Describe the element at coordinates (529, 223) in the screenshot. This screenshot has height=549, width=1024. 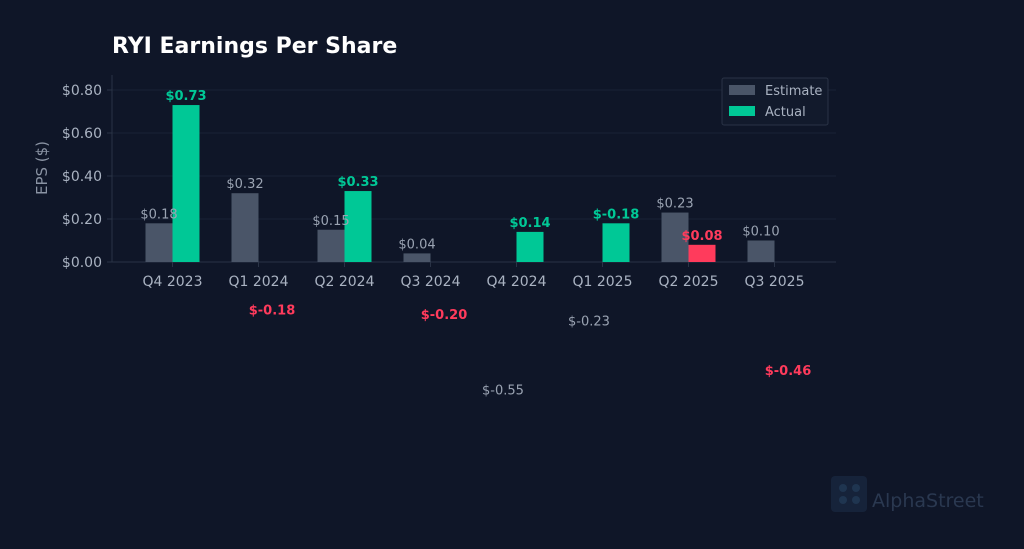
I see `actual-value-label: $0.14` at that location.